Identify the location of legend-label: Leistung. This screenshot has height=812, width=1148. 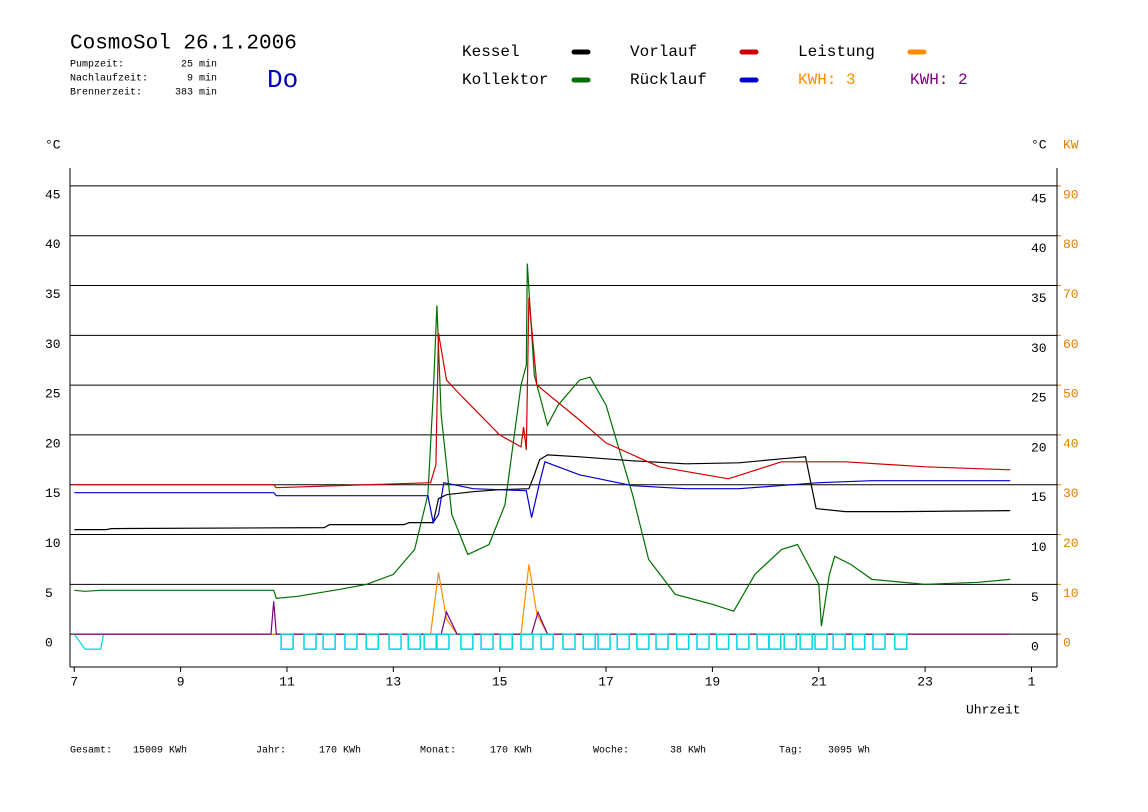
(836, 52).